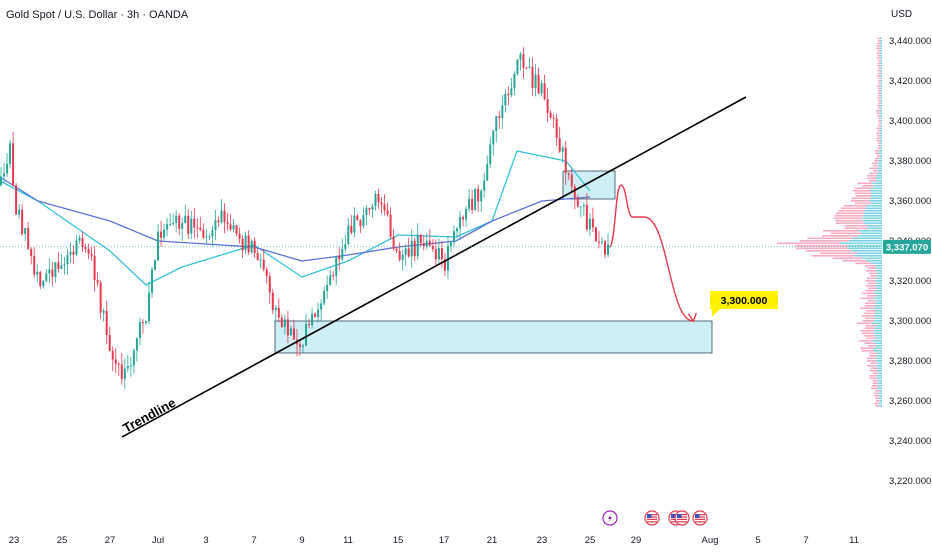  Describe the element at coordinates (902, 14) in the screenshot. I see `currency-label: USD` at that location.